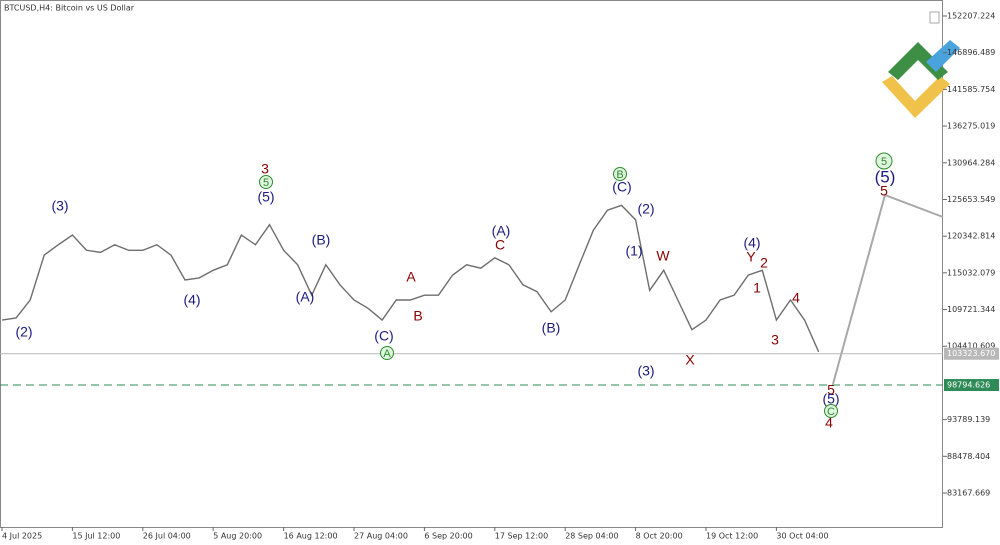 Image resolution: width=1000 pixels, height=545 pixels. I want to click on y-tick-label: 109721.344, so click(971, 309).